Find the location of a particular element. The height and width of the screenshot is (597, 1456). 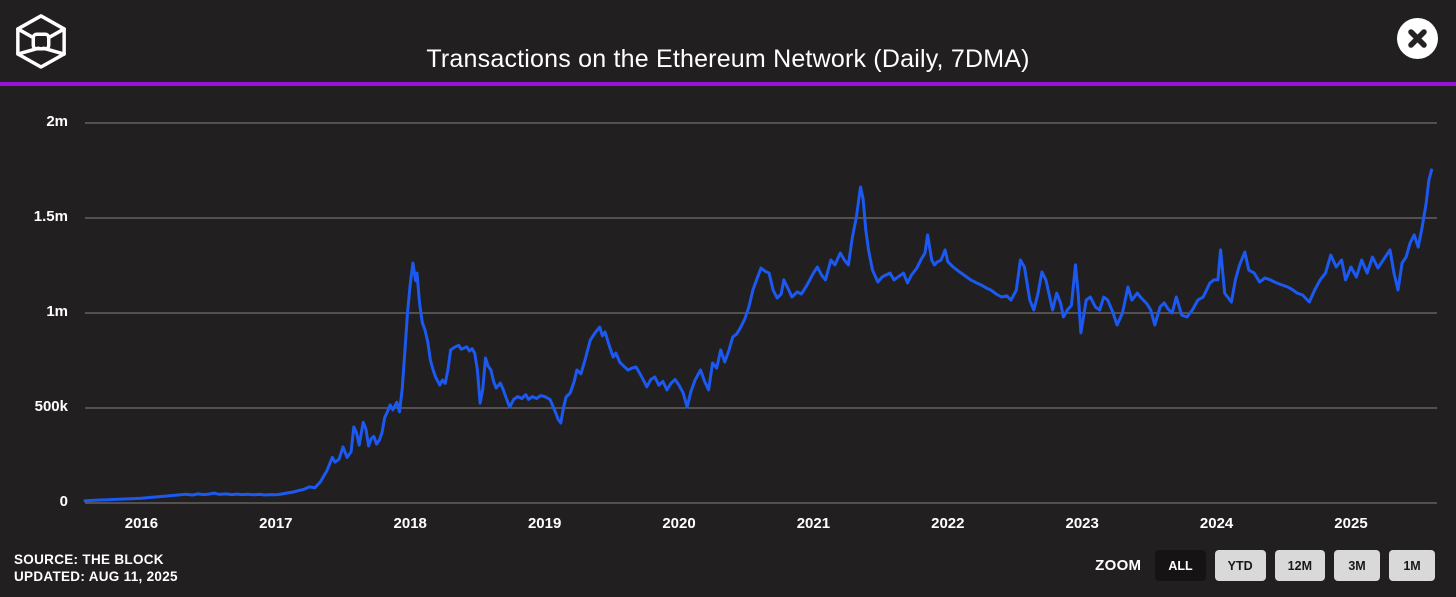

close-button is located at coordinates (1417, 38).